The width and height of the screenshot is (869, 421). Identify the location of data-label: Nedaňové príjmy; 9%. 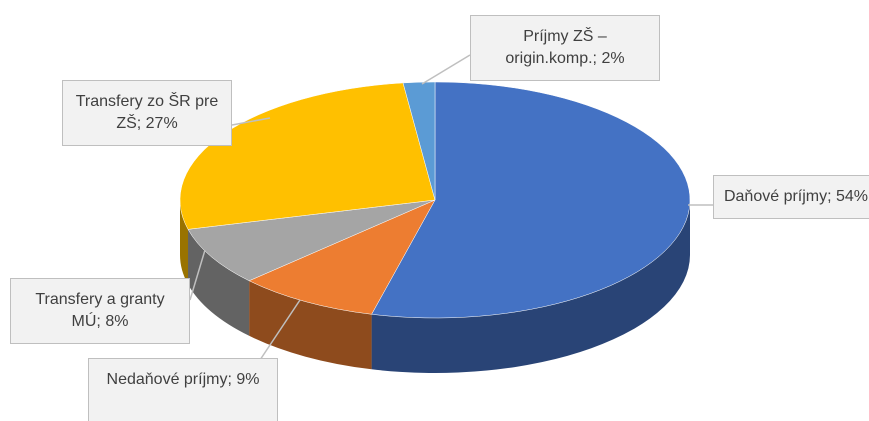
(183, 389).